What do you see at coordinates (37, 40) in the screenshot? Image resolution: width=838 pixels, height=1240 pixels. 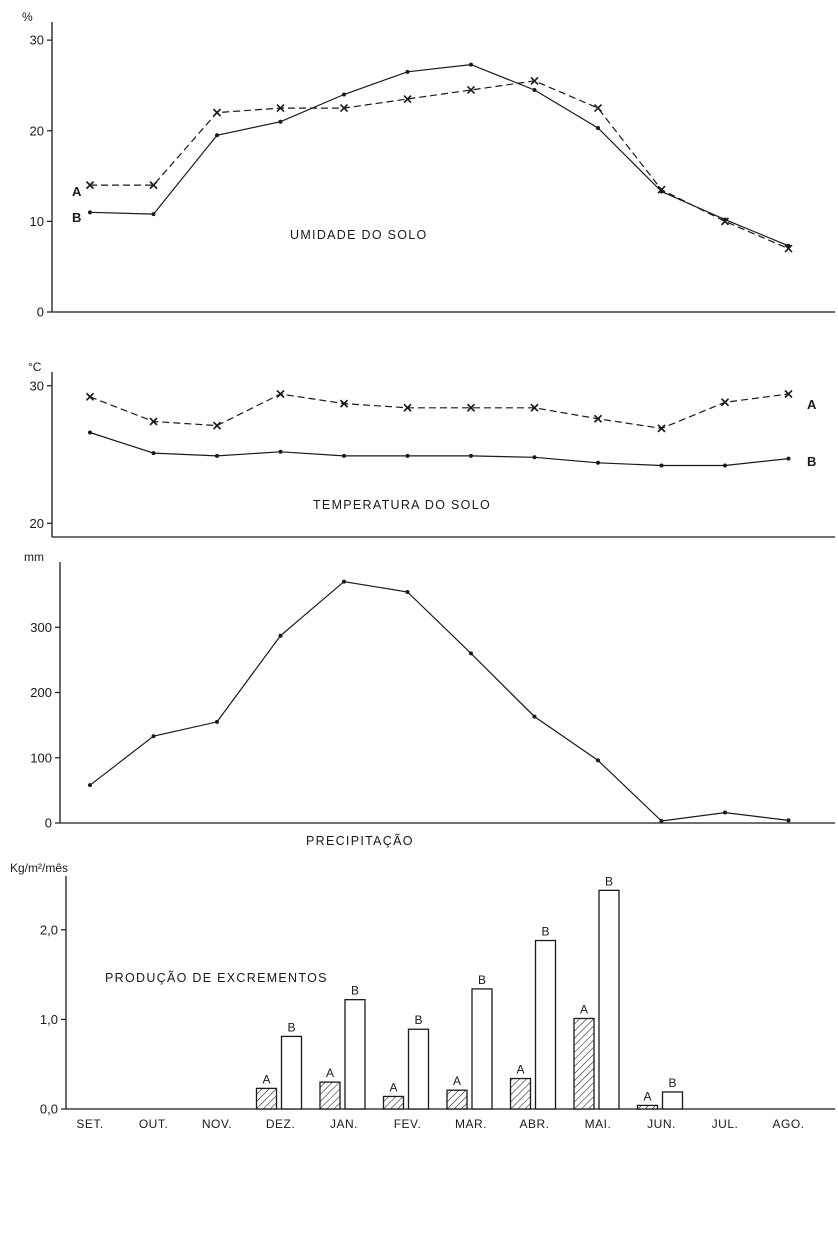 I see `y-tick-label: 30` at bounding box center [37, 40].